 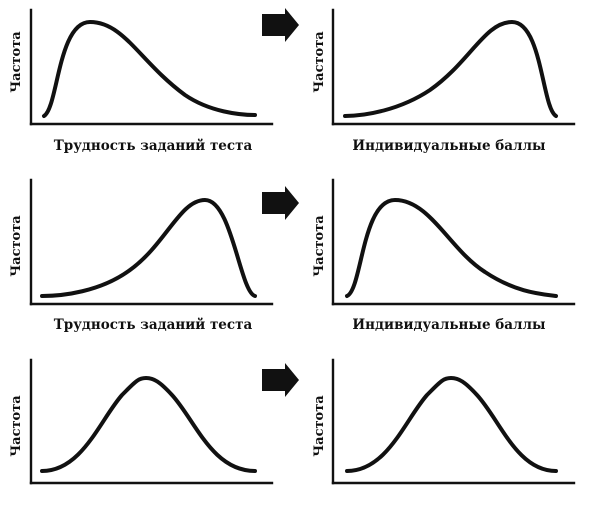 I want to click on row-2-arrow, so click(x=280, y=203).